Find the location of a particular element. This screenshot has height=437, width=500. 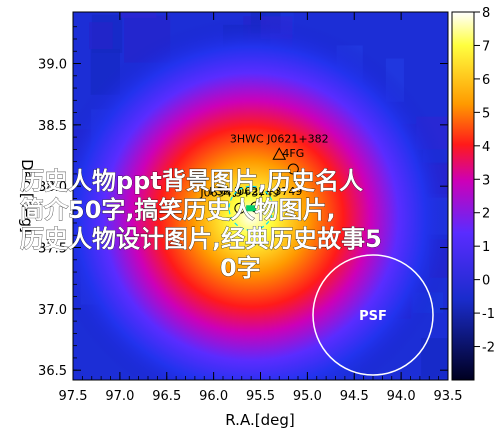

overlay-text-line: 历史人物ppt背景图片,历史名人 is located at coordinates (191, 181).